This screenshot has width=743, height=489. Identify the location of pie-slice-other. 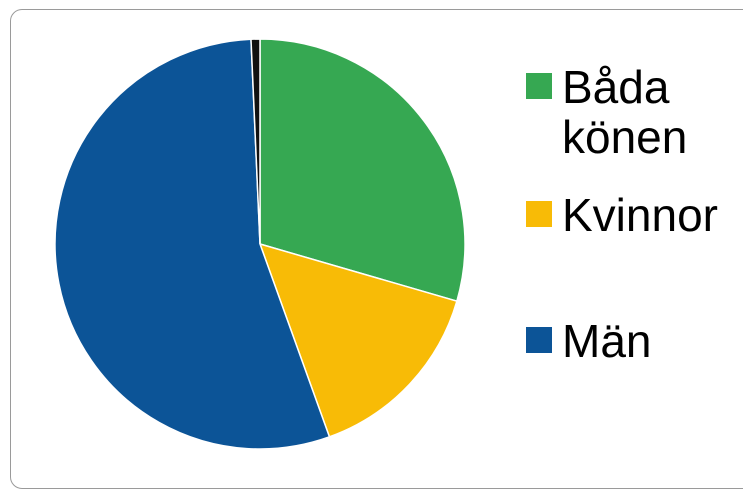
(255, 141).